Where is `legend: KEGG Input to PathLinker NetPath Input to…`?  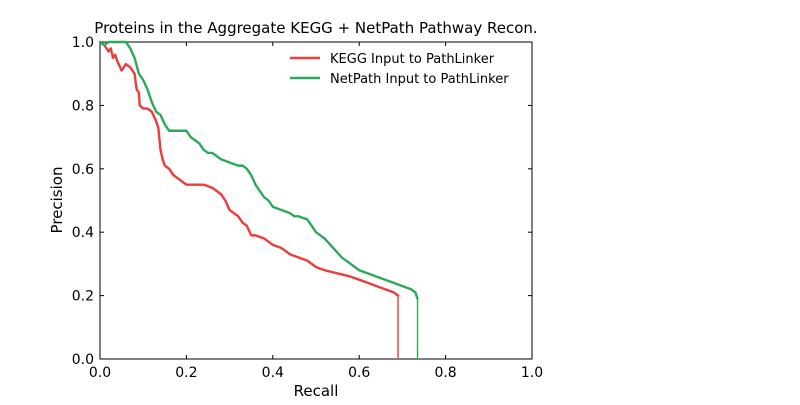 legend: KEGG Input to PathLinker NetPath Input to… is located at coordinates (399, 69).